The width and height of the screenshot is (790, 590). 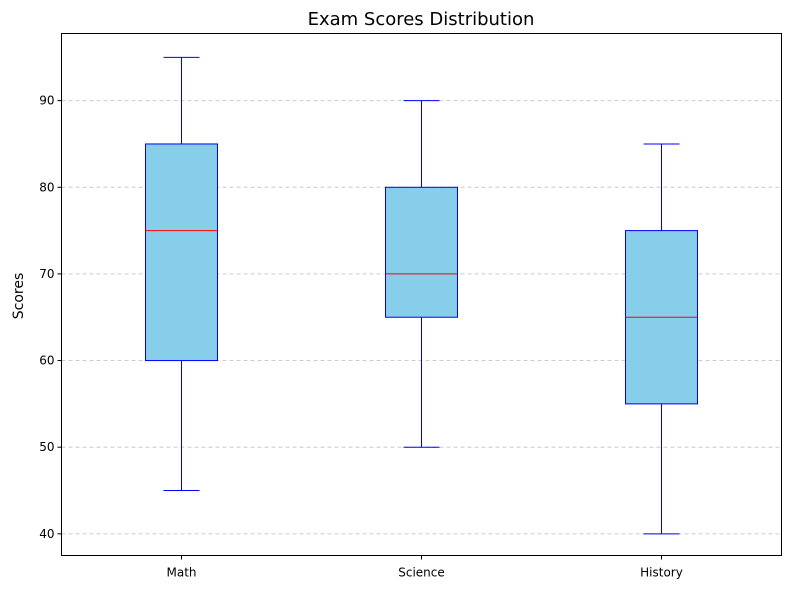 I want to click on y-tick-label: 80, so click(x=46, y=187).